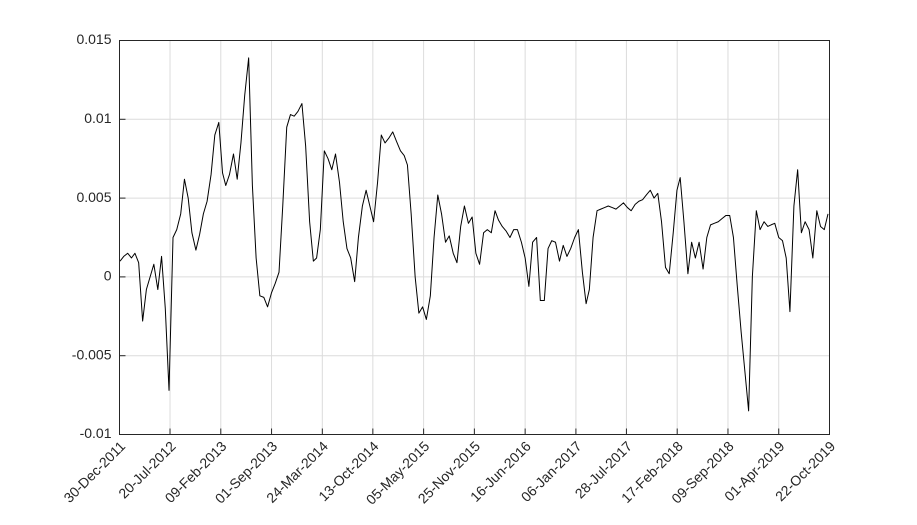 Image resolution: width=917 pixels, height=525 pixels. I want to click on y-tick-label: -0.005, so click(92, 354).